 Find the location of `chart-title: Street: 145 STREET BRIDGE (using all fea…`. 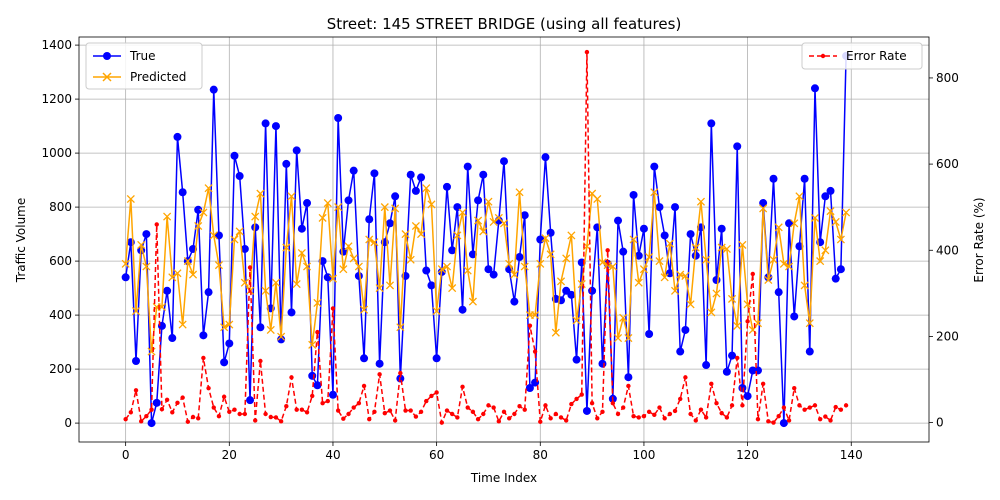

chart-title: Street: 145 STREET BRIDGE (using all fea… is located at coordinates (504, 24).